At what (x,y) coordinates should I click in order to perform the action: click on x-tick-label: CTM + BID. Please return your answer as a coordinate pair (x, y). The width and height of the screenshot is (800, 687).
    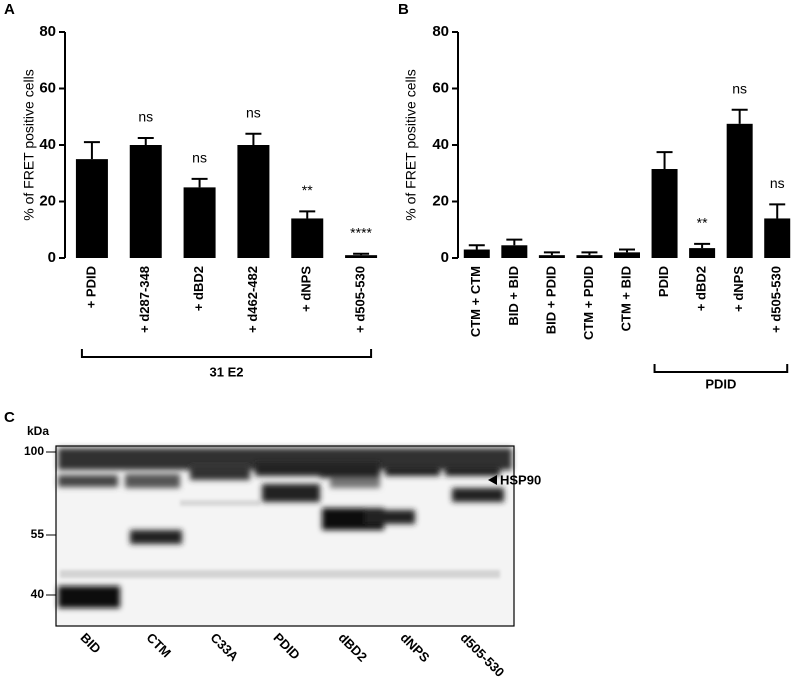
    Looking at the image, I should click on (625, 298).